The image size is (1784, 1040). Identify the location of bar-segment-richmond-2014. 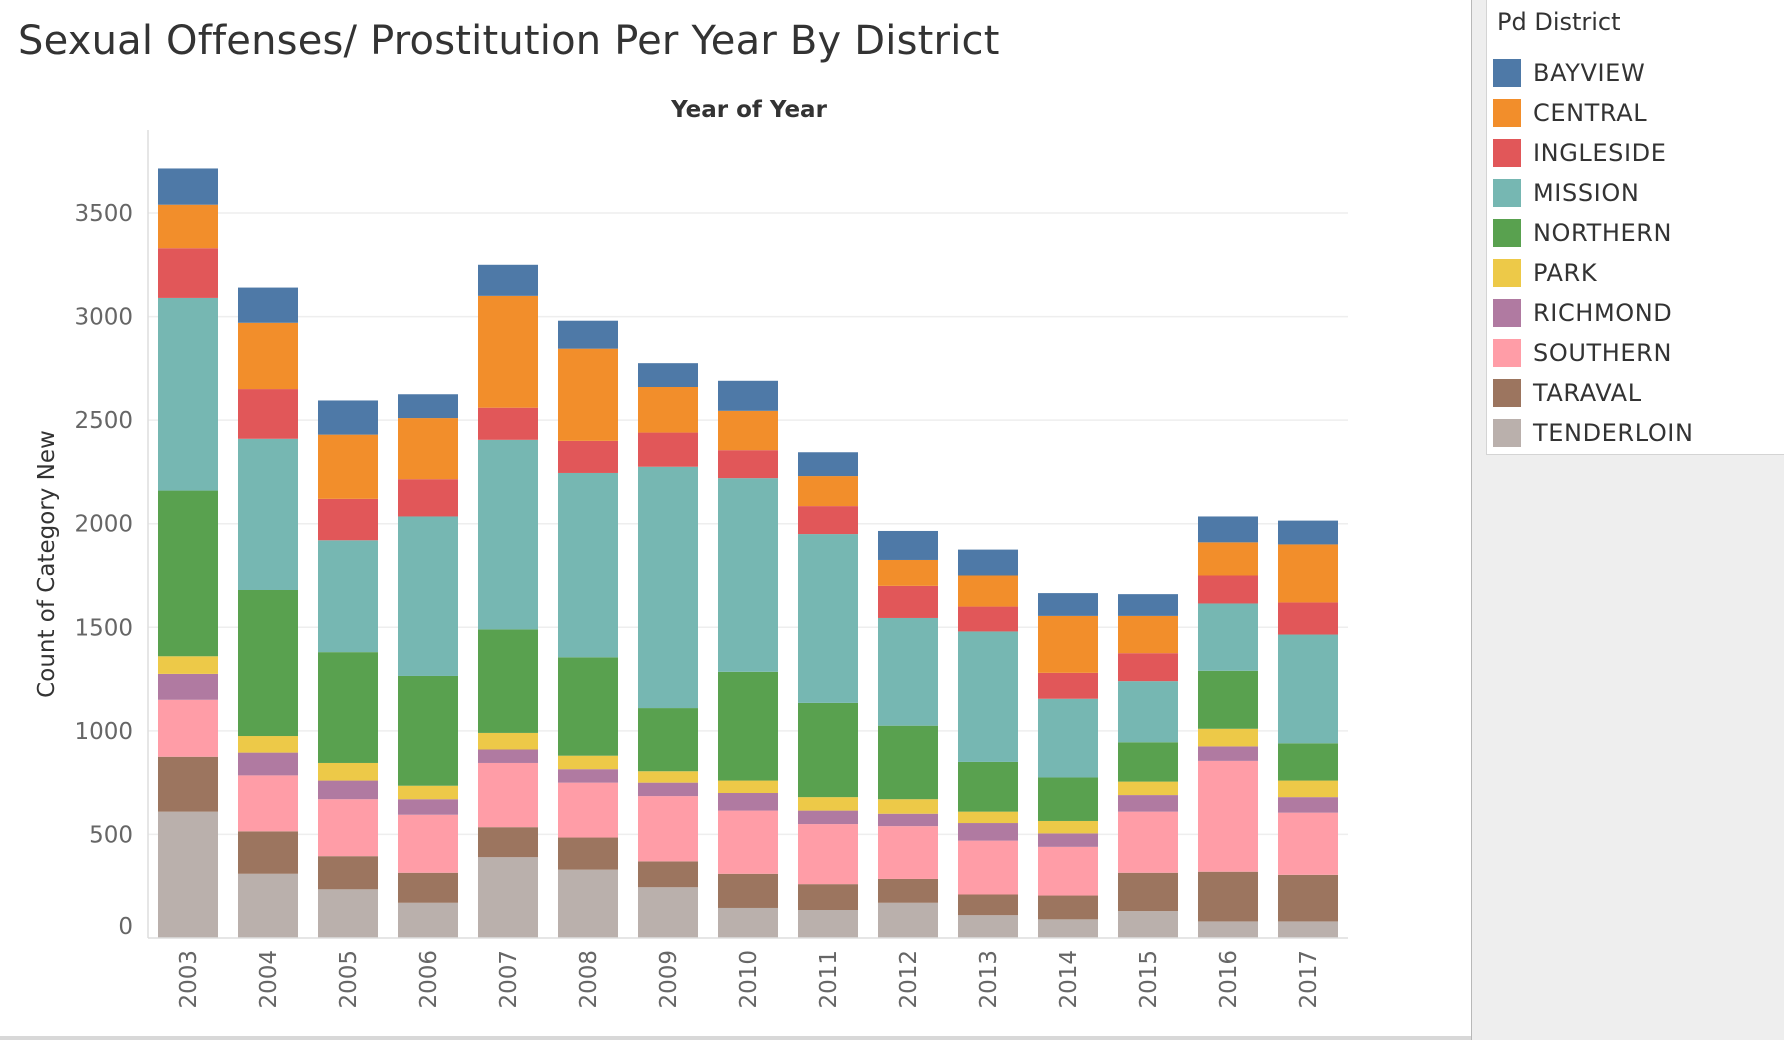
(1068, 840).